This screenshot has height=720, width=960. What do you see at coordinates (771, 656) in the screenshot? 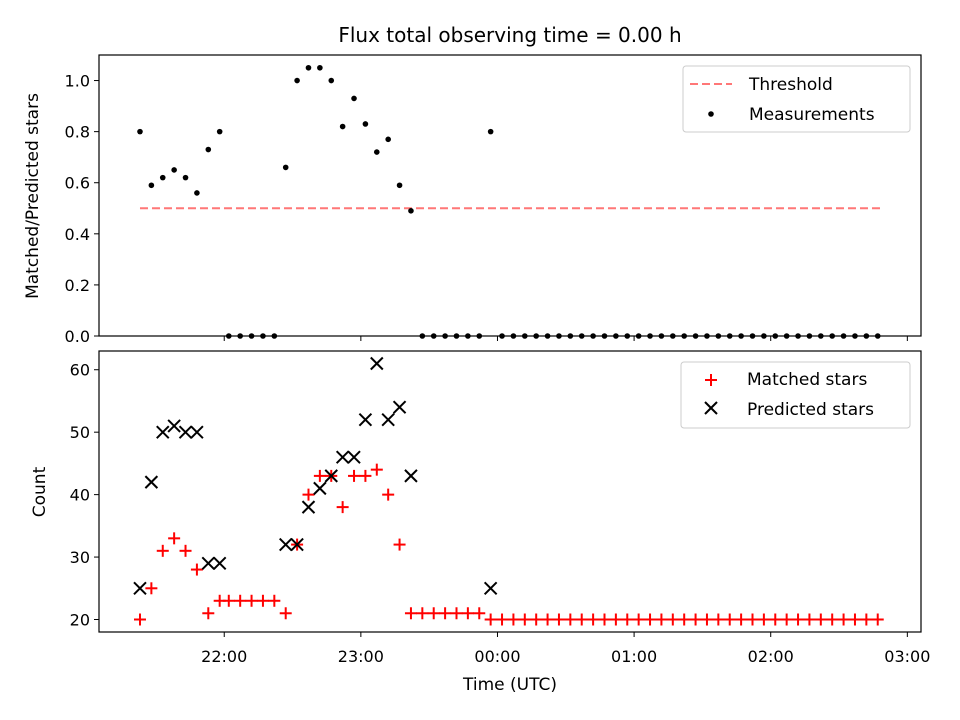
I see `count-x-tick-label: 02:00` at bounding box center [771, 656].